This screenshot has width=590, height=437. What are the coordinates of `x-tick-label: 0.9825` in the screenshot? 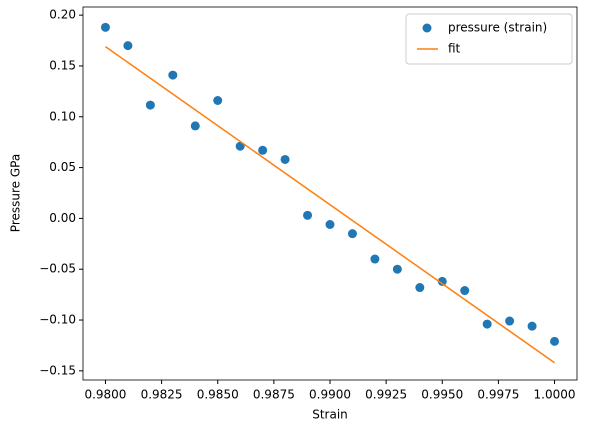 It's located at (162, 395).